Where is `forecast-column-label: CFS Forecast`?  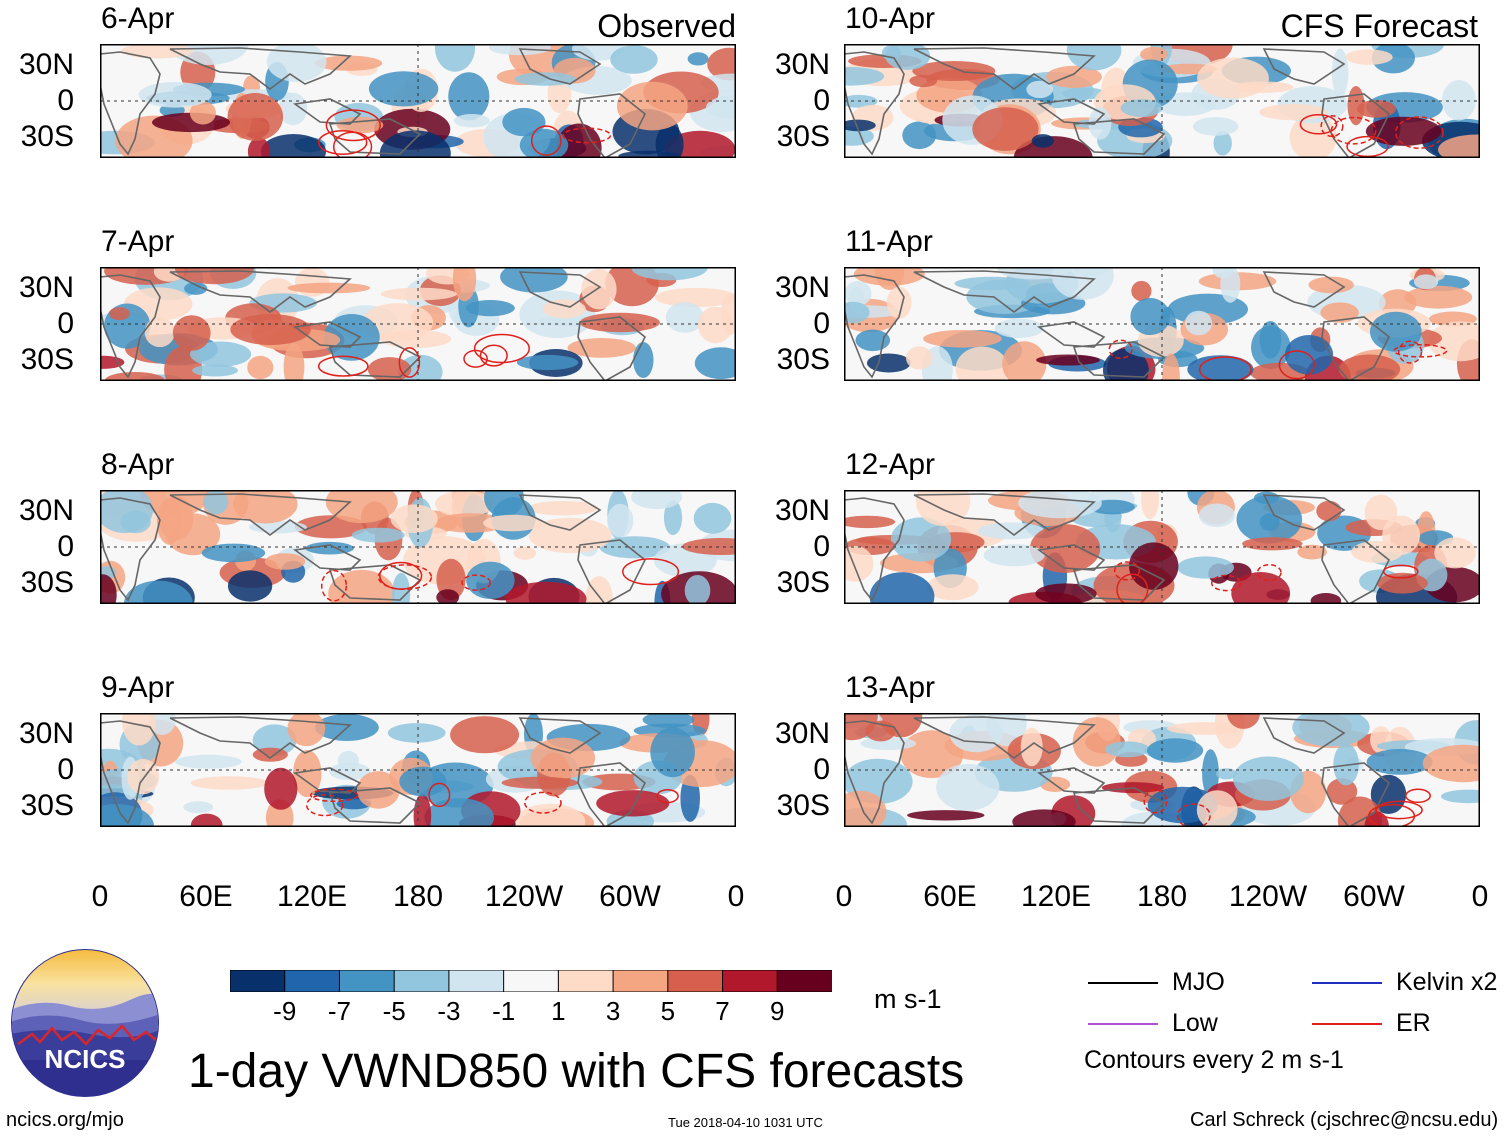 forecast-column-label: CFS Forecast is located at coordinates (1379, 26).